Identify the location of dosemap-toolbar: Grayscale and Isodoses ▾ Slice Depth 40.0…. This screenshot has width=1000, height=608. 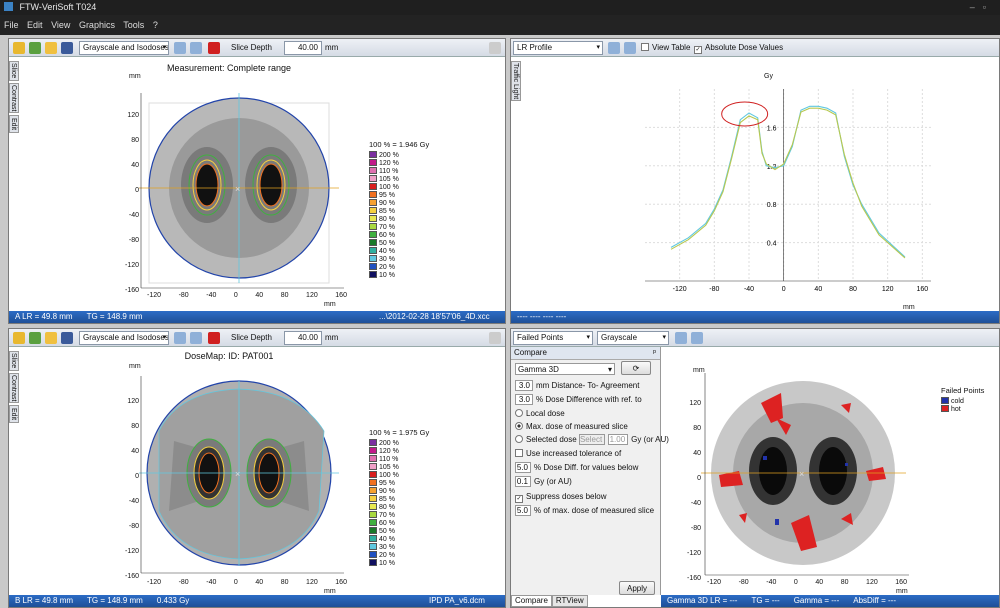
(257, 338).